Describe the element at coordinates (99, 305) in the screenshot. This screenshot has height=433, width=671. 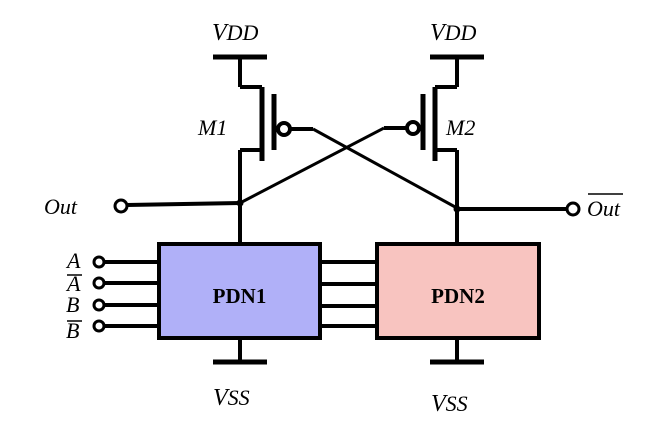
I see `input-b-terminal` at that location.